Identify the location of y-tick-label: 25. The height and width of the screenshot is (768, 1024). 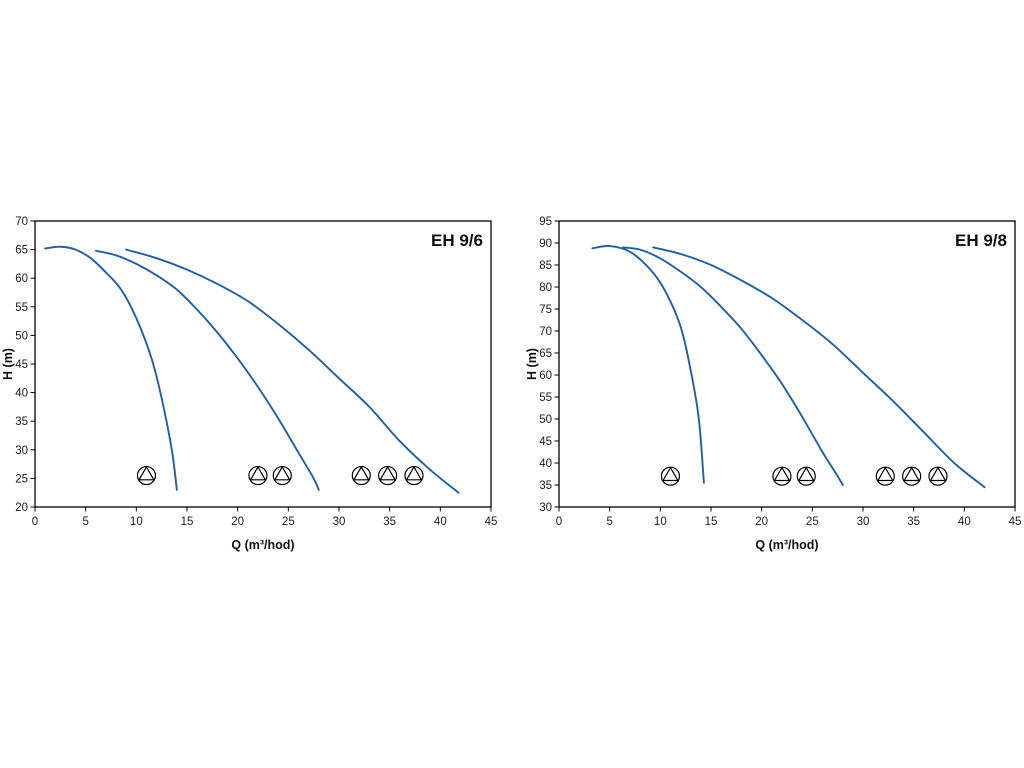
(21, 479).